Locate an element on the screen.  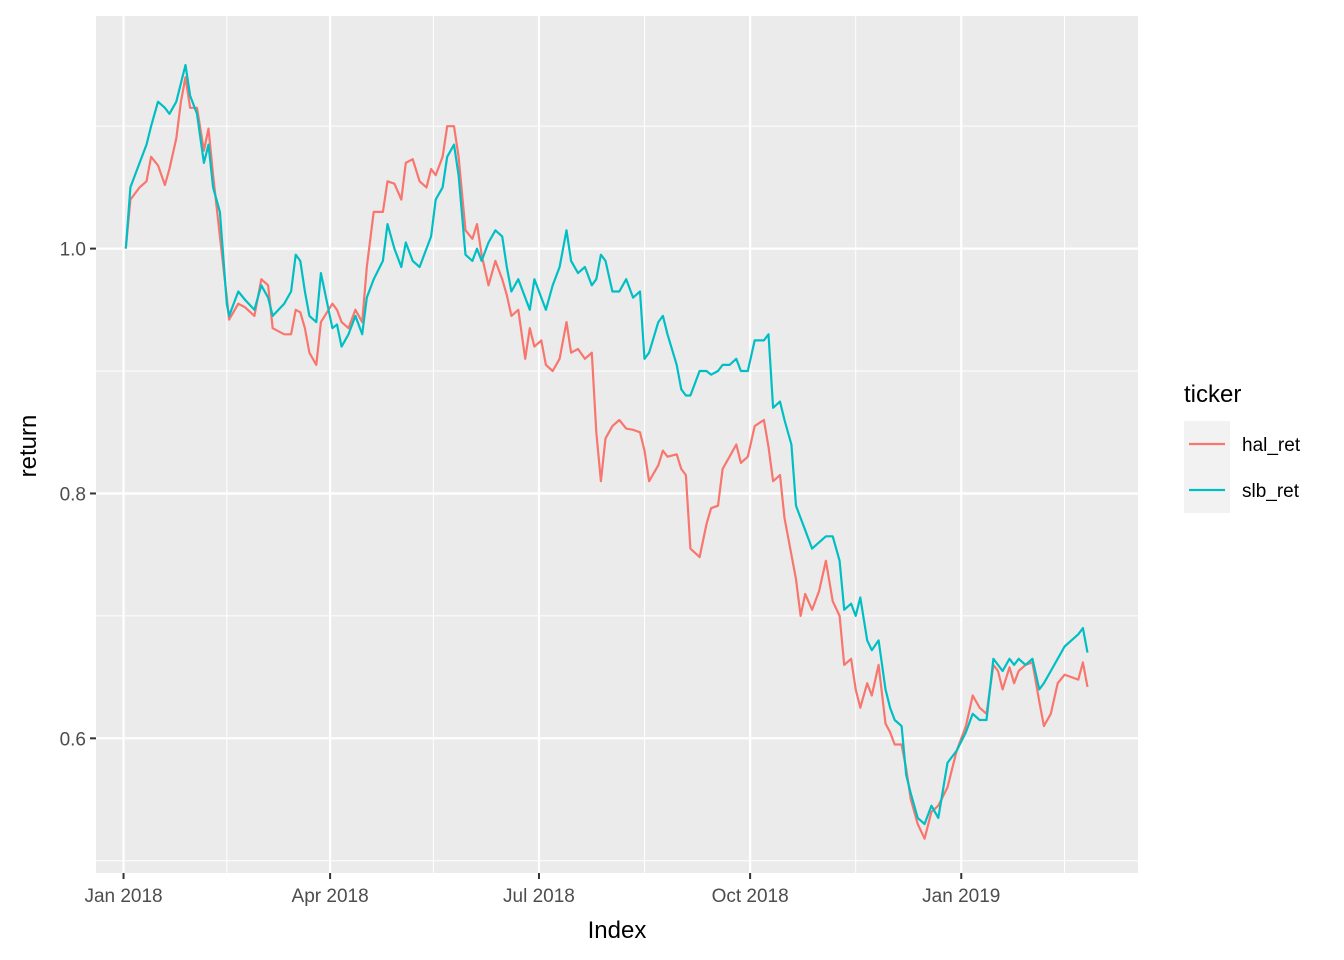
x-axis-title: Index is located at coordinates (617, 930).